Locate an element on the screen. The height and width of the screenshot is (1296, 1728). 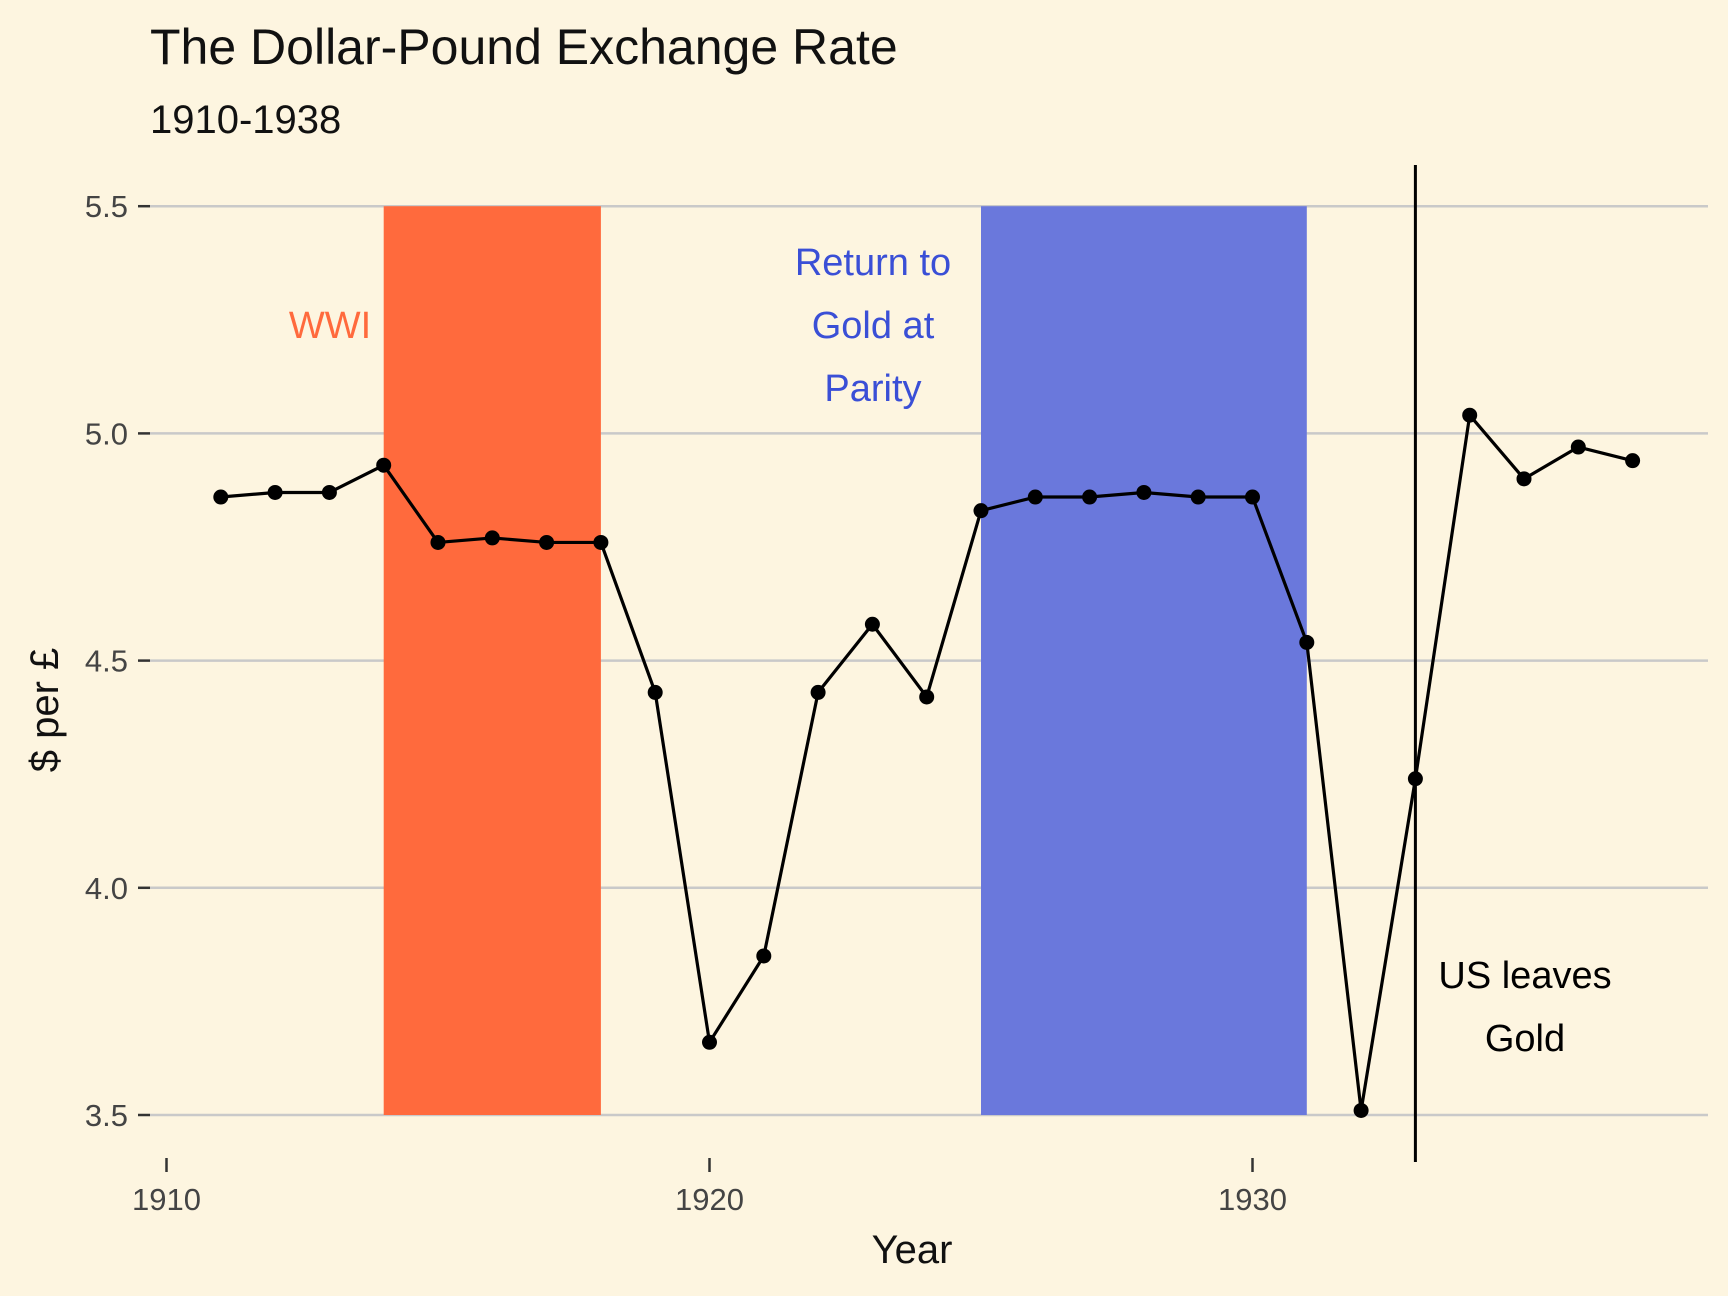
chart-subtitle: 1910-1938 is located at coordinates (245, 120).